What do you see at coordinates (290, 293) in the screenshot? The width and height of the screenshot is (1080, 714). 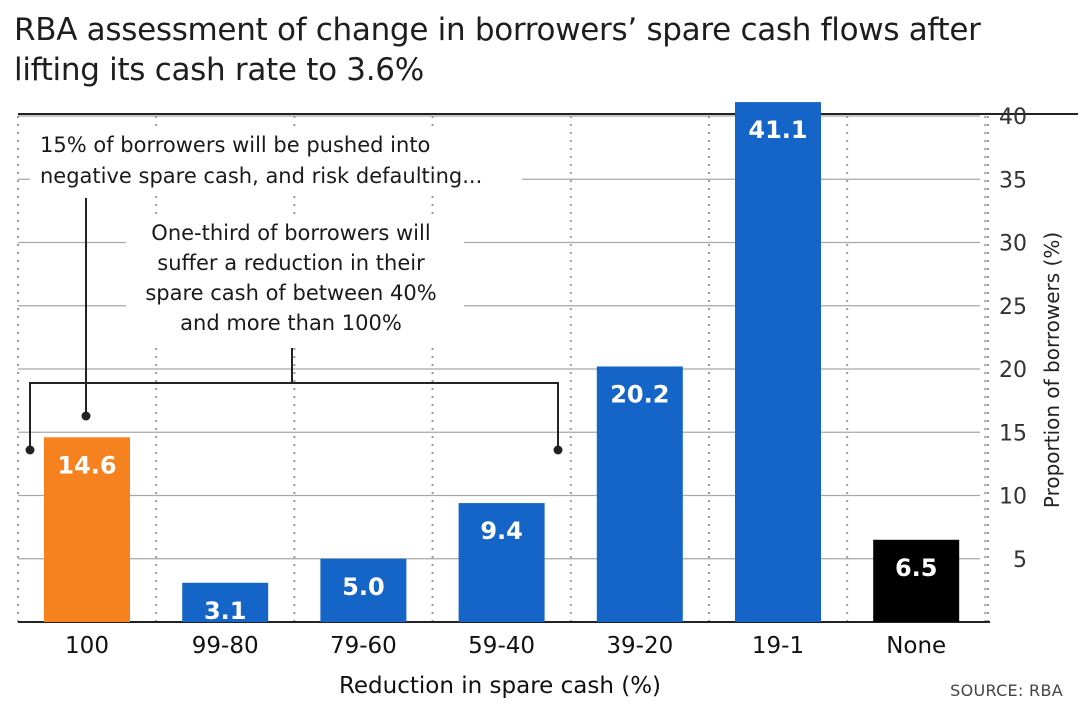 I see `annotation-text-reduction: spare cash of between 40%` at bounding box center [290, 293].